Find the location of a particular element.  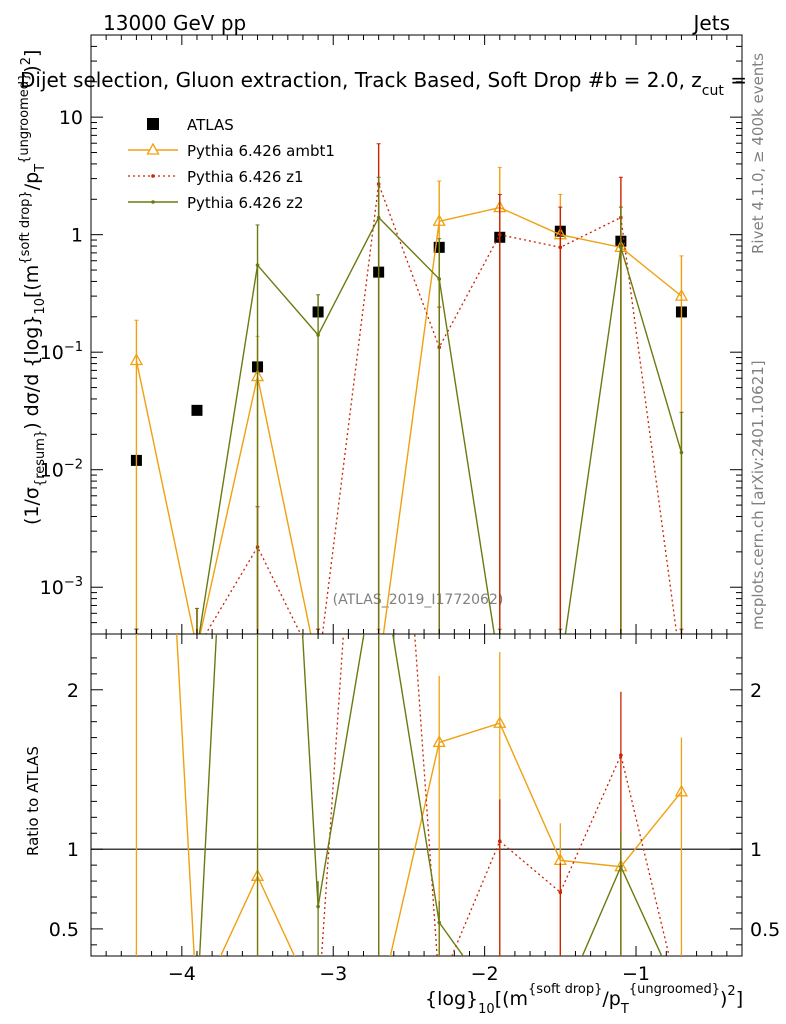

y-tick-label: 10⁻² is located at coordinates (61, 470).